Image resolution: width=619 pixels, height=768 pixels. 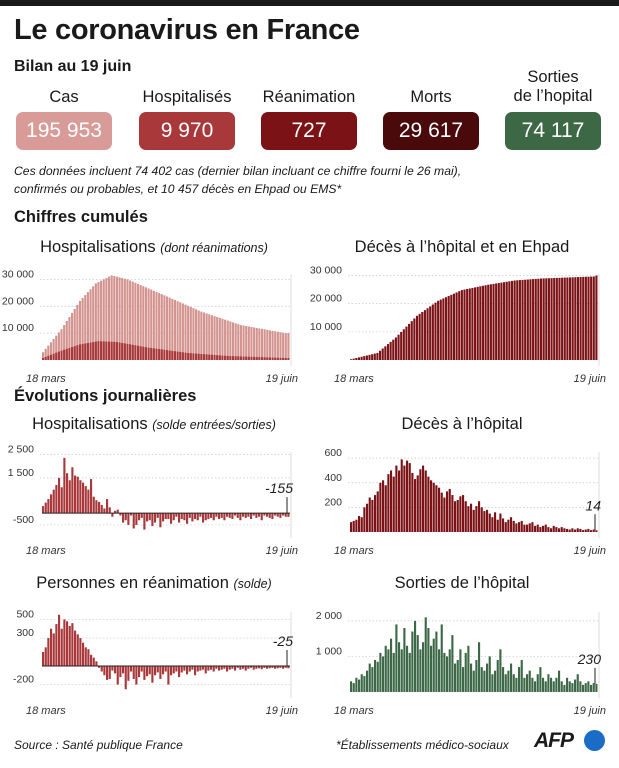 I want to click on annotation-label: -155, so click(x=279, y=488).